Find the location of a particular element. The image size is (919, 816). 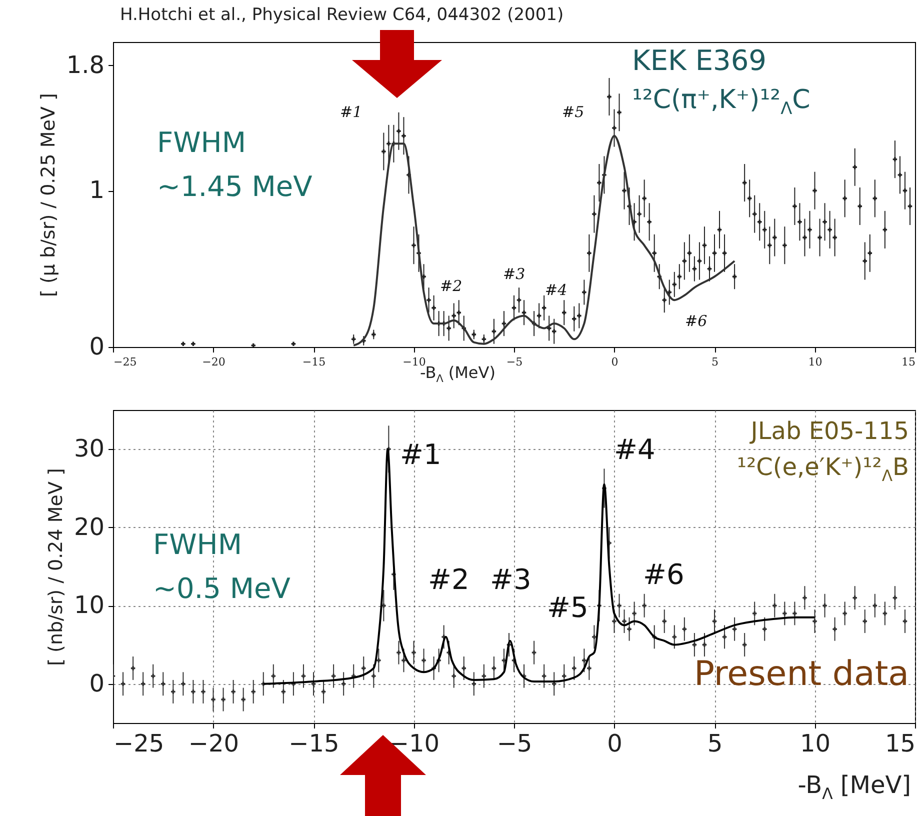

annotation: JLab E05-115 is located at coordinates (829, 431).